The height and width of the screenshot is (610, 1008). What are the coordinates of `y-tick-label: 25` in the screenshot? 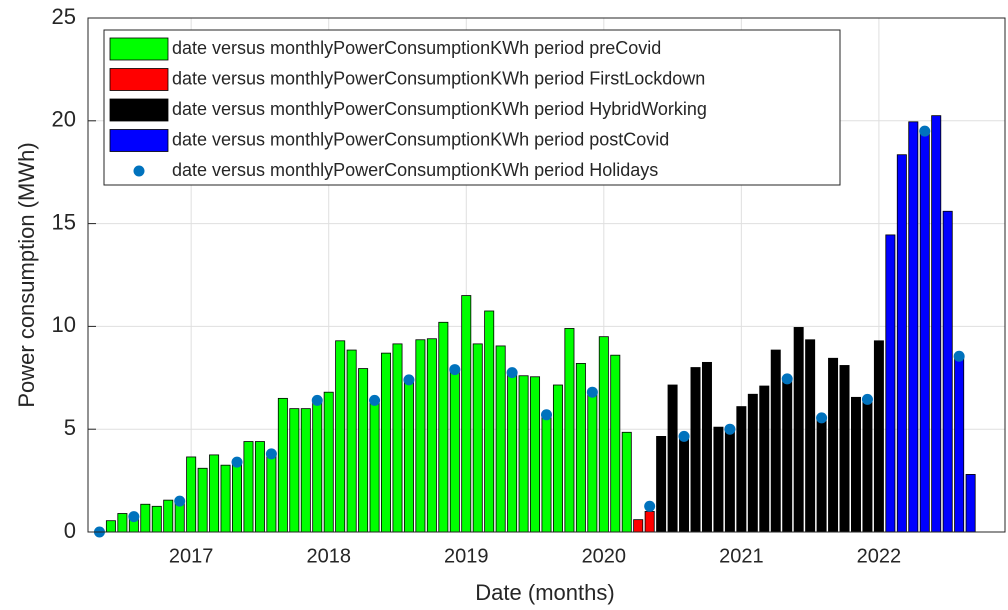 It's located at (64, 16).